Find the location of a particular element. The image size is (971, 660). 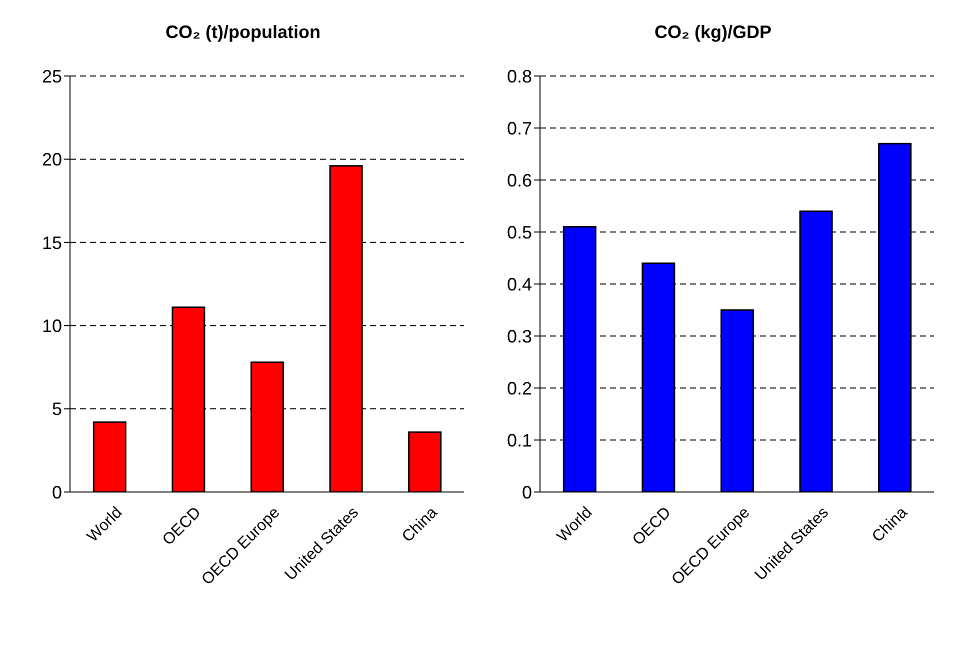

y-tick-label: 10 is located at coordinates (52, 326).